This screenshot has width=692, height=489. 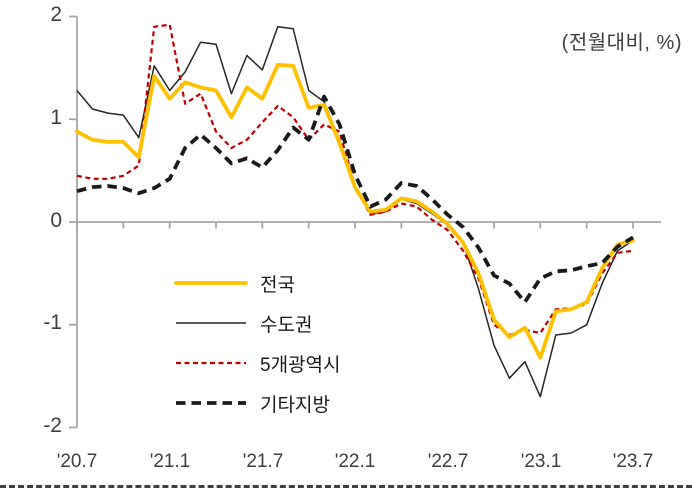 I want to click on legend-label-nationwide: 전국, so click(x=277, y=285).